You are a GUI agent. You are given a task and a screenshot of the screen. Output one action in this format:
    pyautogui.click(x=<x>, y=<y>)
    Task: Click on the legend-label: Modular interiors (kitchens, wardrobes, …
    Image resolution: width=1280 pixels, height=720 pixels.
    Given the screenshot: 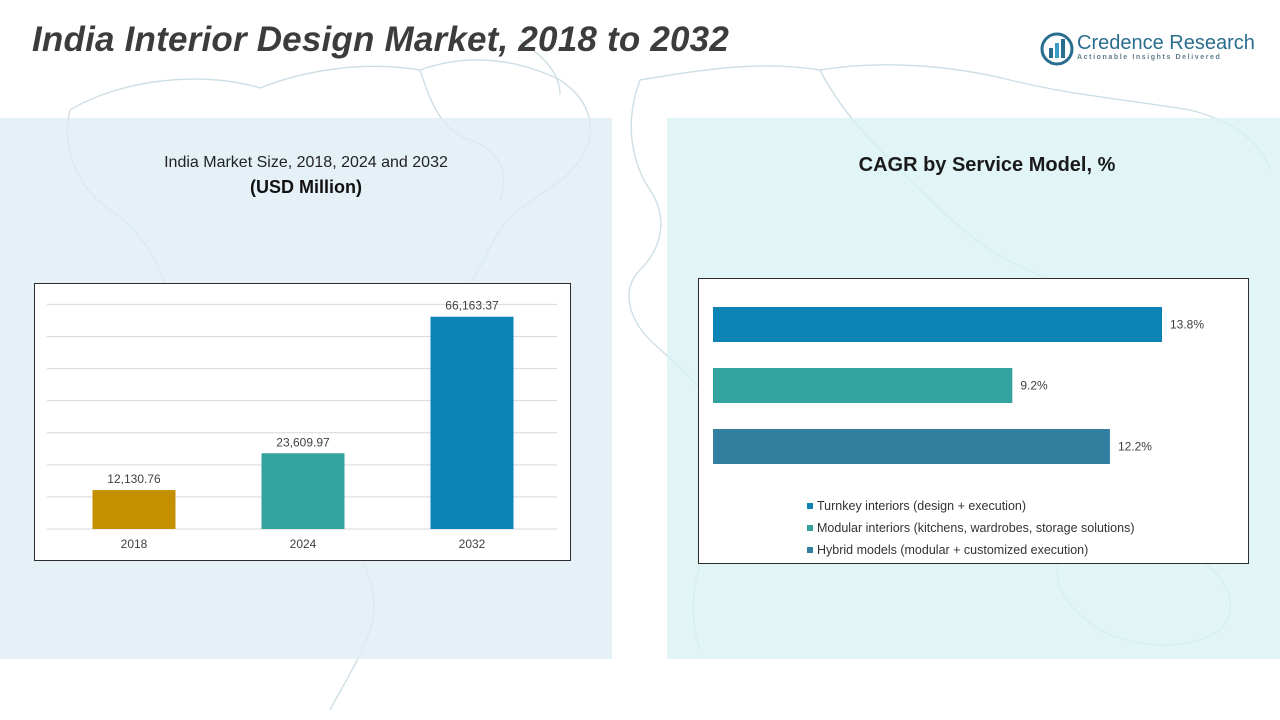 What is the action you would take?
    pyautogui.click(x=976, y=528)
    